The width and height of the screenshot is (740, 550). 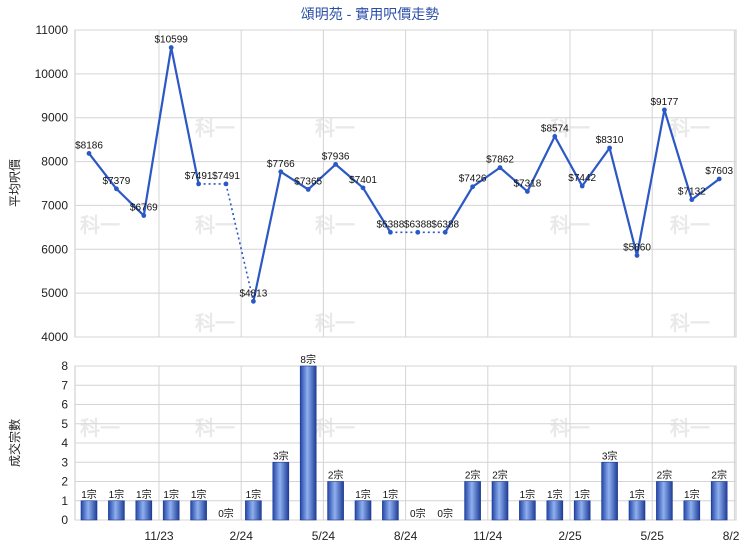 I want to click on price-point-label: $10599, so click(x=172, y=40).